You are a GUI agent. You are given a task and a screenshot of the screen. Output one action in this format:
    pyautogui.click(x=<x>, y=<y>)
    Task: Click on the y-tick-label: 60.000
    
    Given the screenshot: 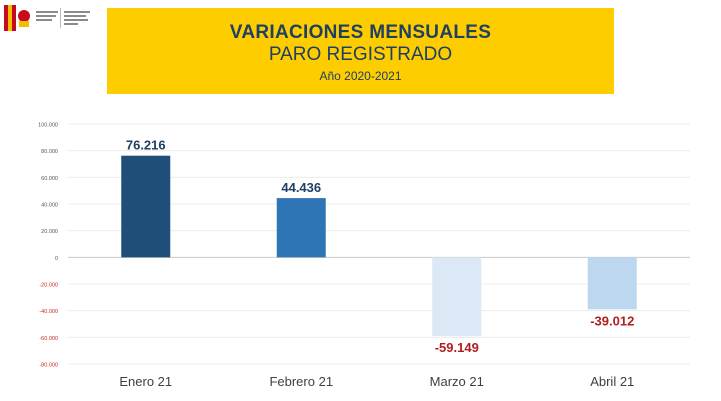 What is the action you would take?
    pyautogui.click(x=49, y=179)
    